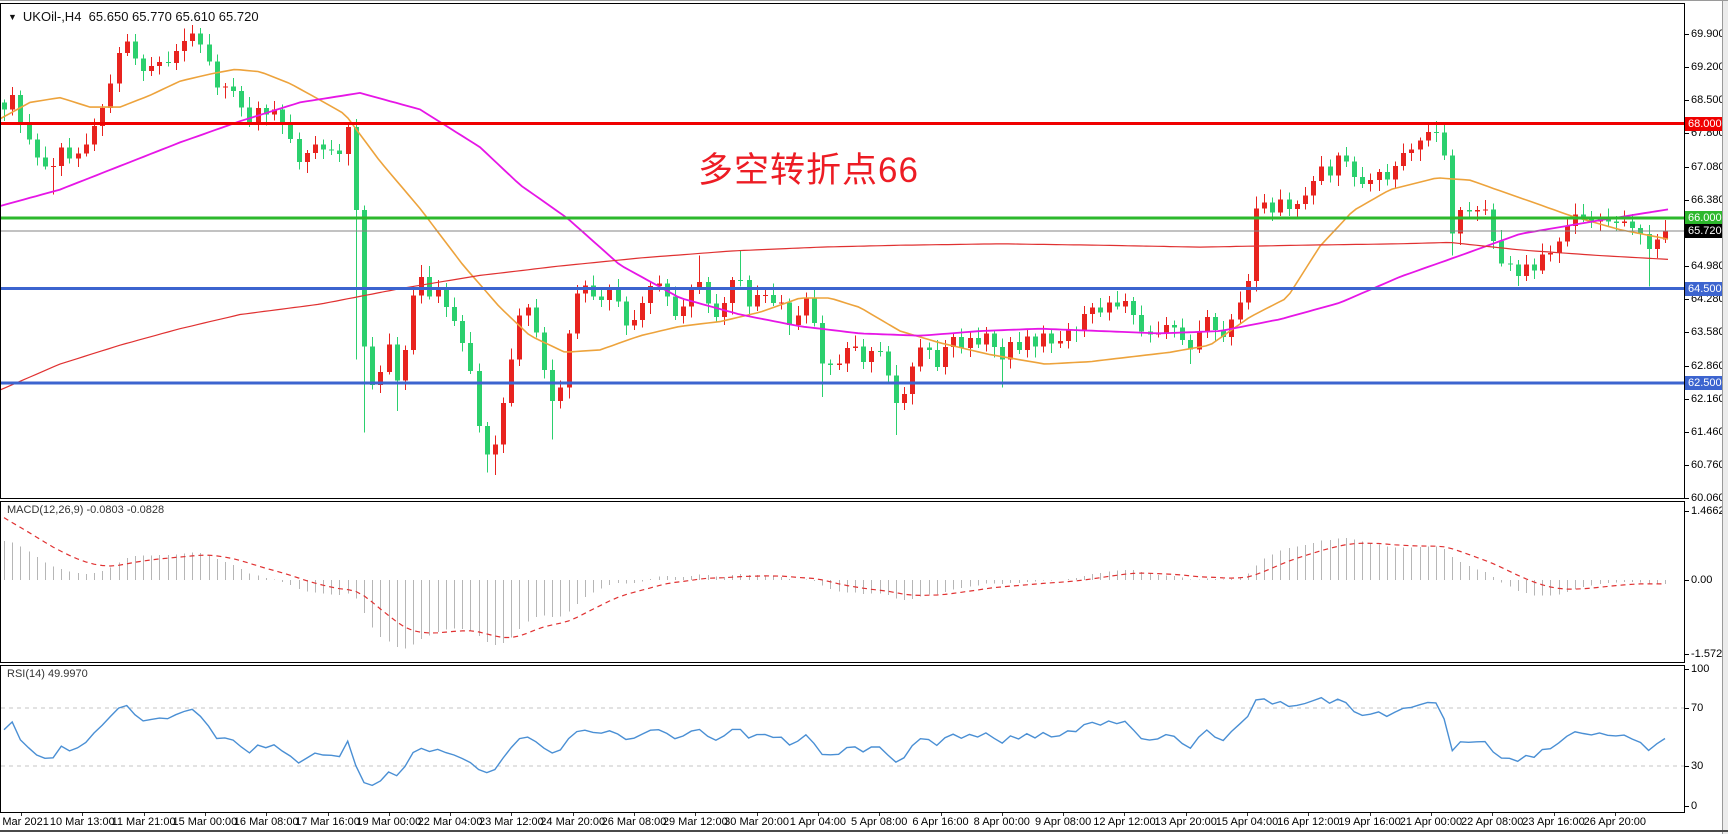 The height and width of the screenshot is (834, 1728). I want to click on price-tick-69.200: 69.200, so click(1708, 67).